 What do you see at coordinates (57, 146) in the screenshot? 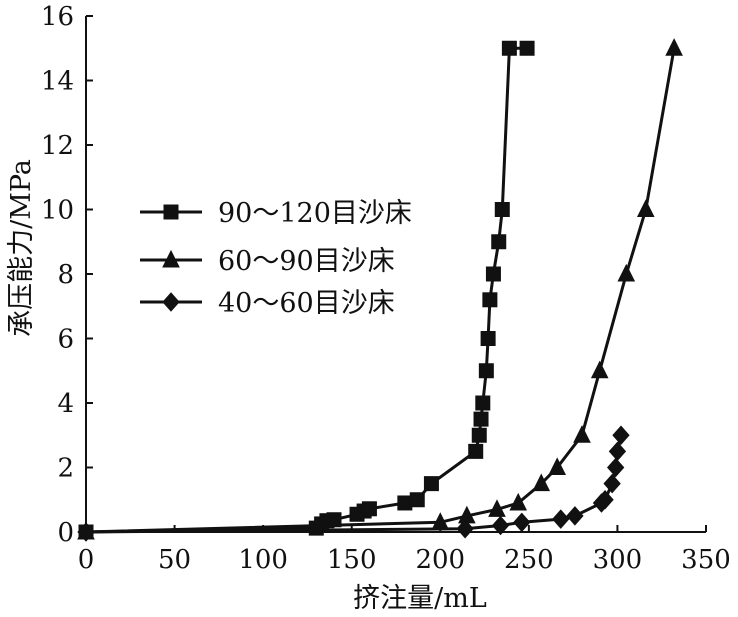
I see `y-tick-label: 12` at bounding box center [57, 146].